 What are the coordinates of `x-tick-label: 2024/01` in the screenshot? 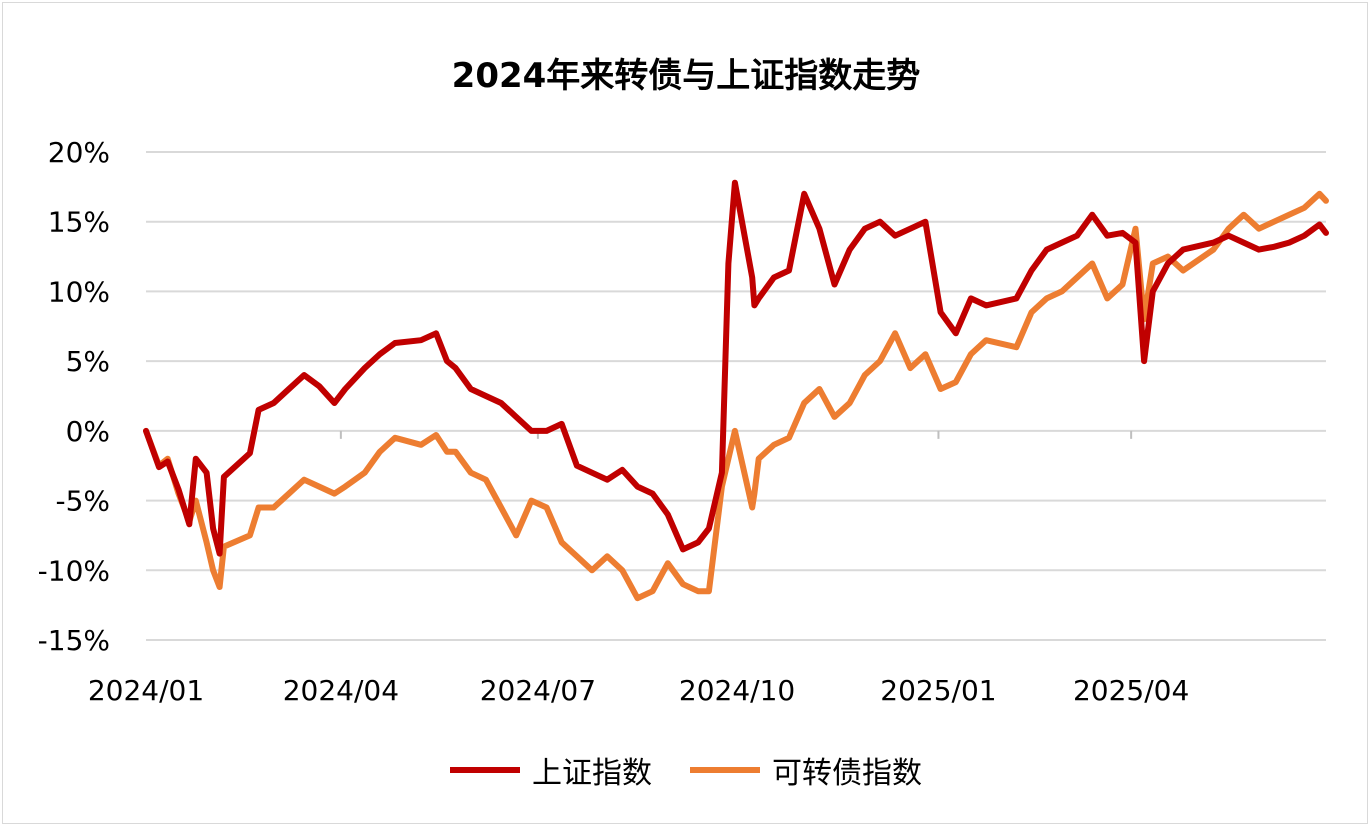 It's located at (146, 690).